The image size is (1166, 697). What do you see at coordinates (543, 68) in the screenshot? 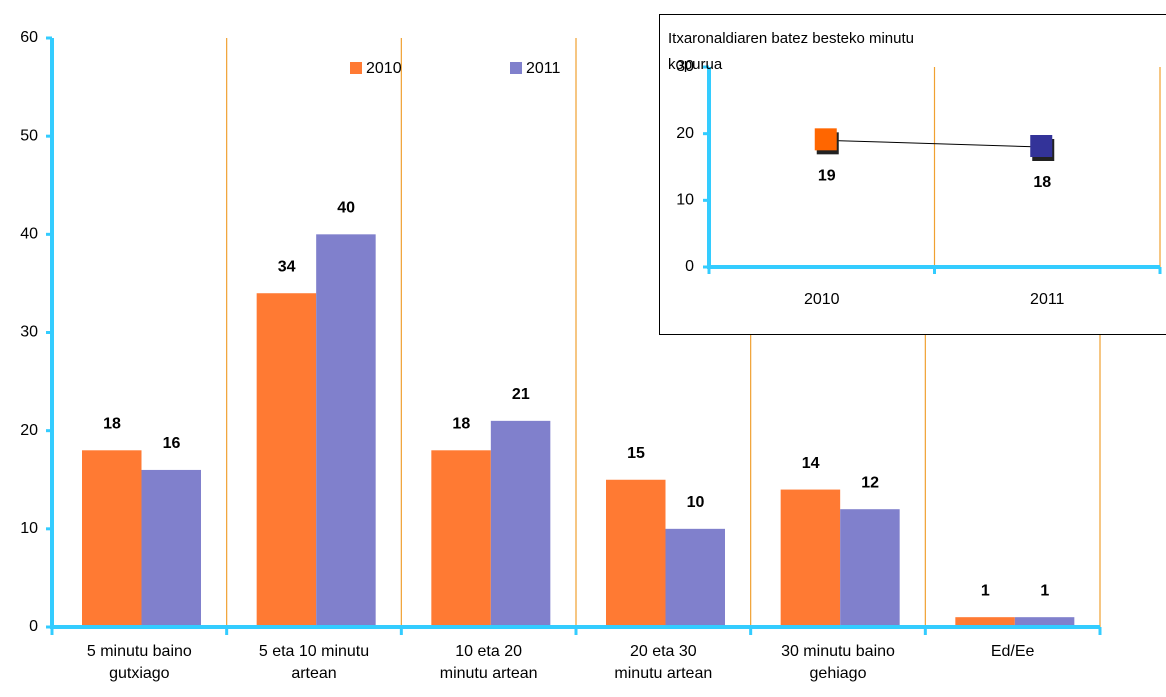
I see `legend-label: 2011` at bounding box center [543, 68].